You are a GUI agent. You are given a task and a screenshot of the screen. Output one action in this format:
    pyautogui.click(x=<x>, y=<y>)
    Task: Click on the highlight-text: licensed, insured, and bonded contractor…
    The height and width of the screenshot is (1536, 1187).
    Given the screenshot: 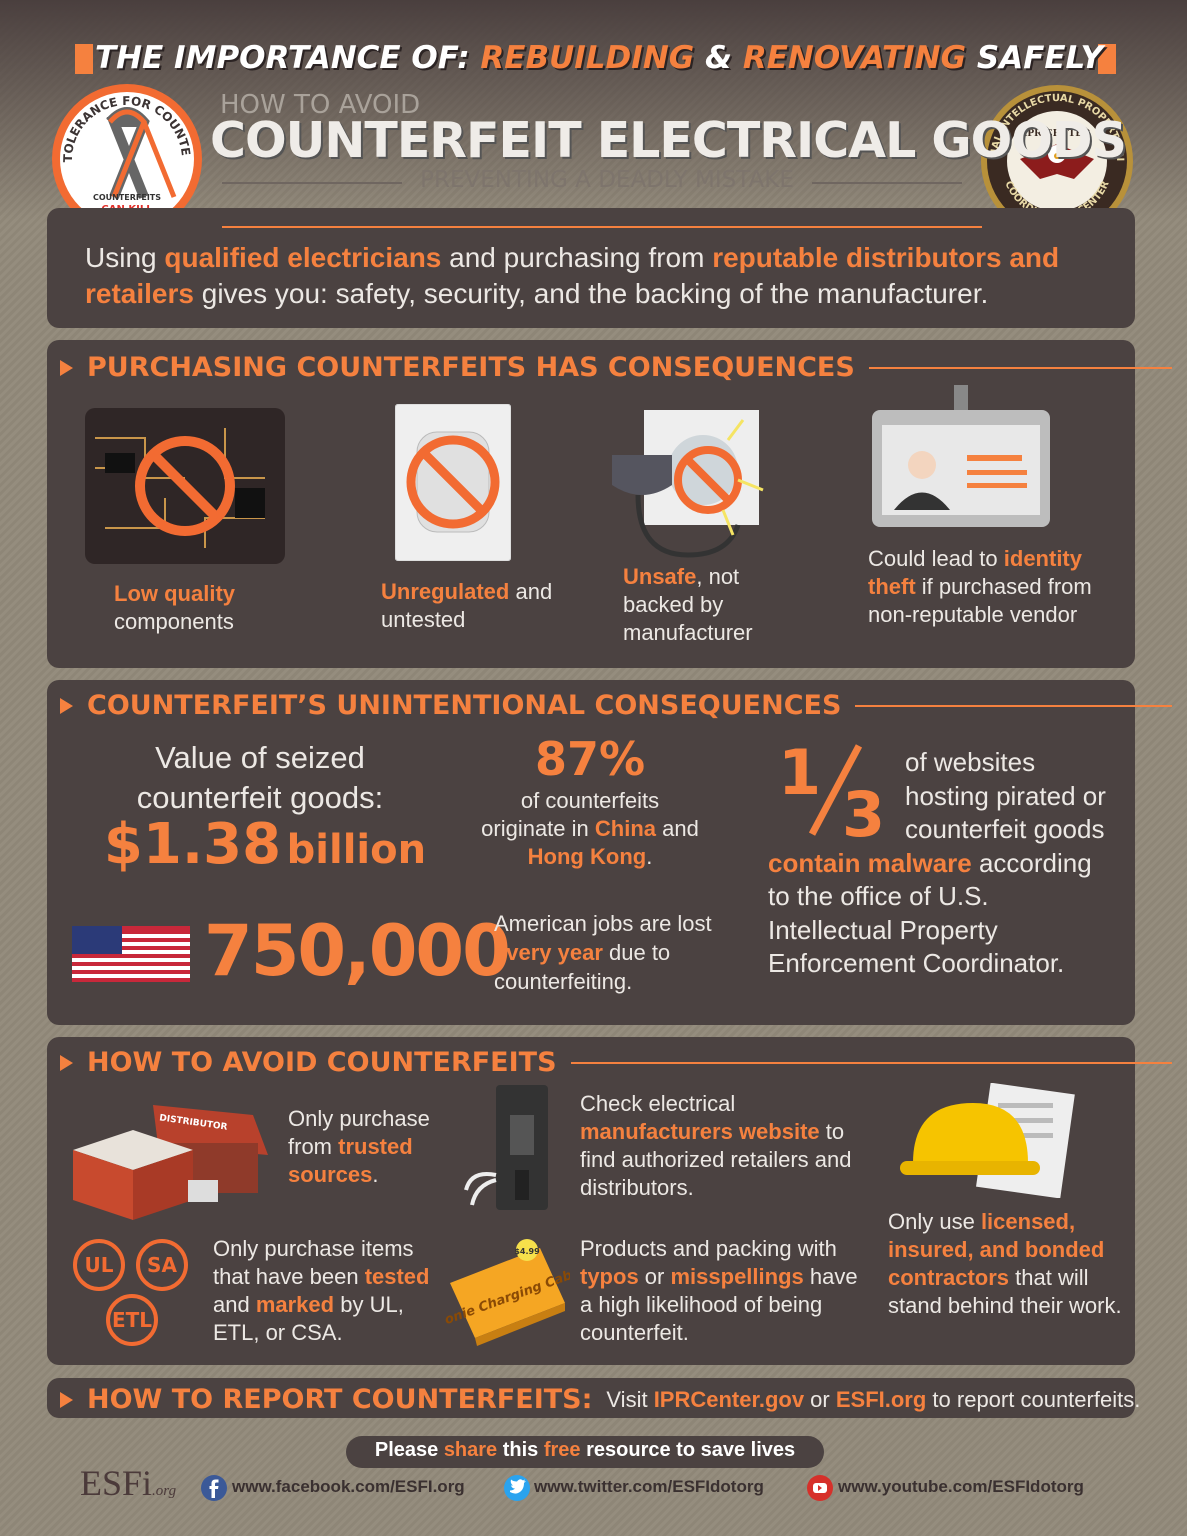 What is the action you would take?
    pyautogui.click(x=996, y=1249)
    